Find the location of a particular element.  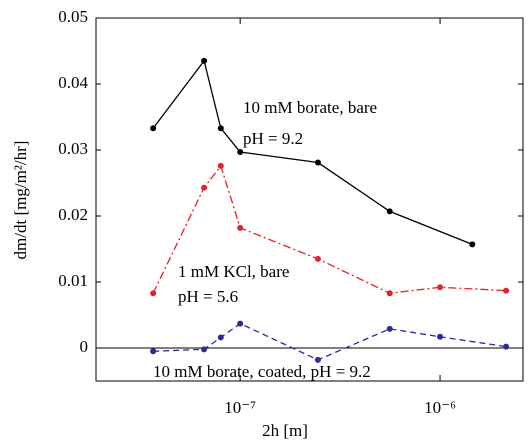

x-tick-label: 10⁻⁷ is located at coordinates (240, 407).